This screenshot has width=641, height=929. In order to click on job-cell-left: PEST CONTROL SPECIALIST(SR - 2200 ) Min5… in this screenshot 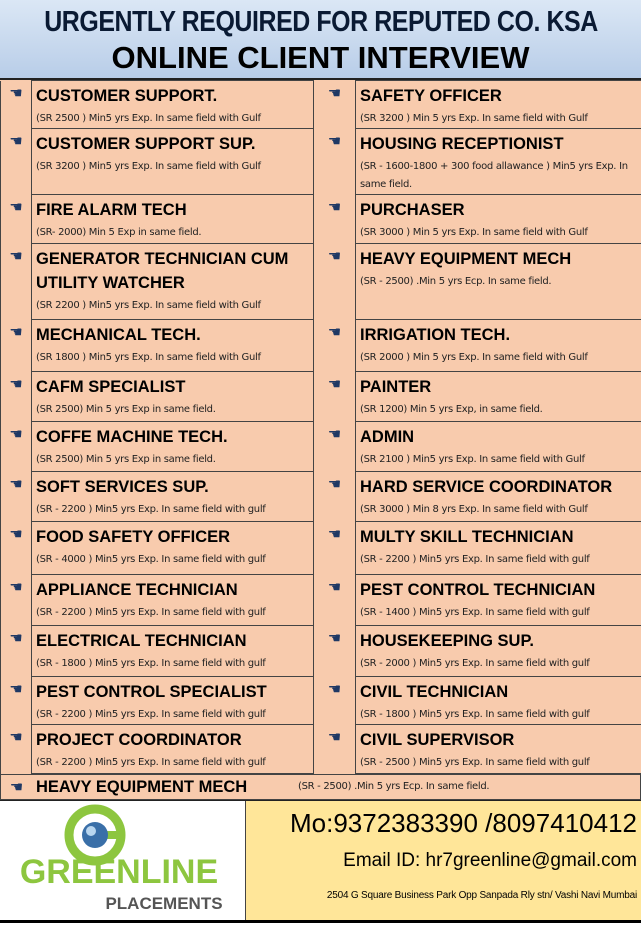, I will do `click(173, 701)`.